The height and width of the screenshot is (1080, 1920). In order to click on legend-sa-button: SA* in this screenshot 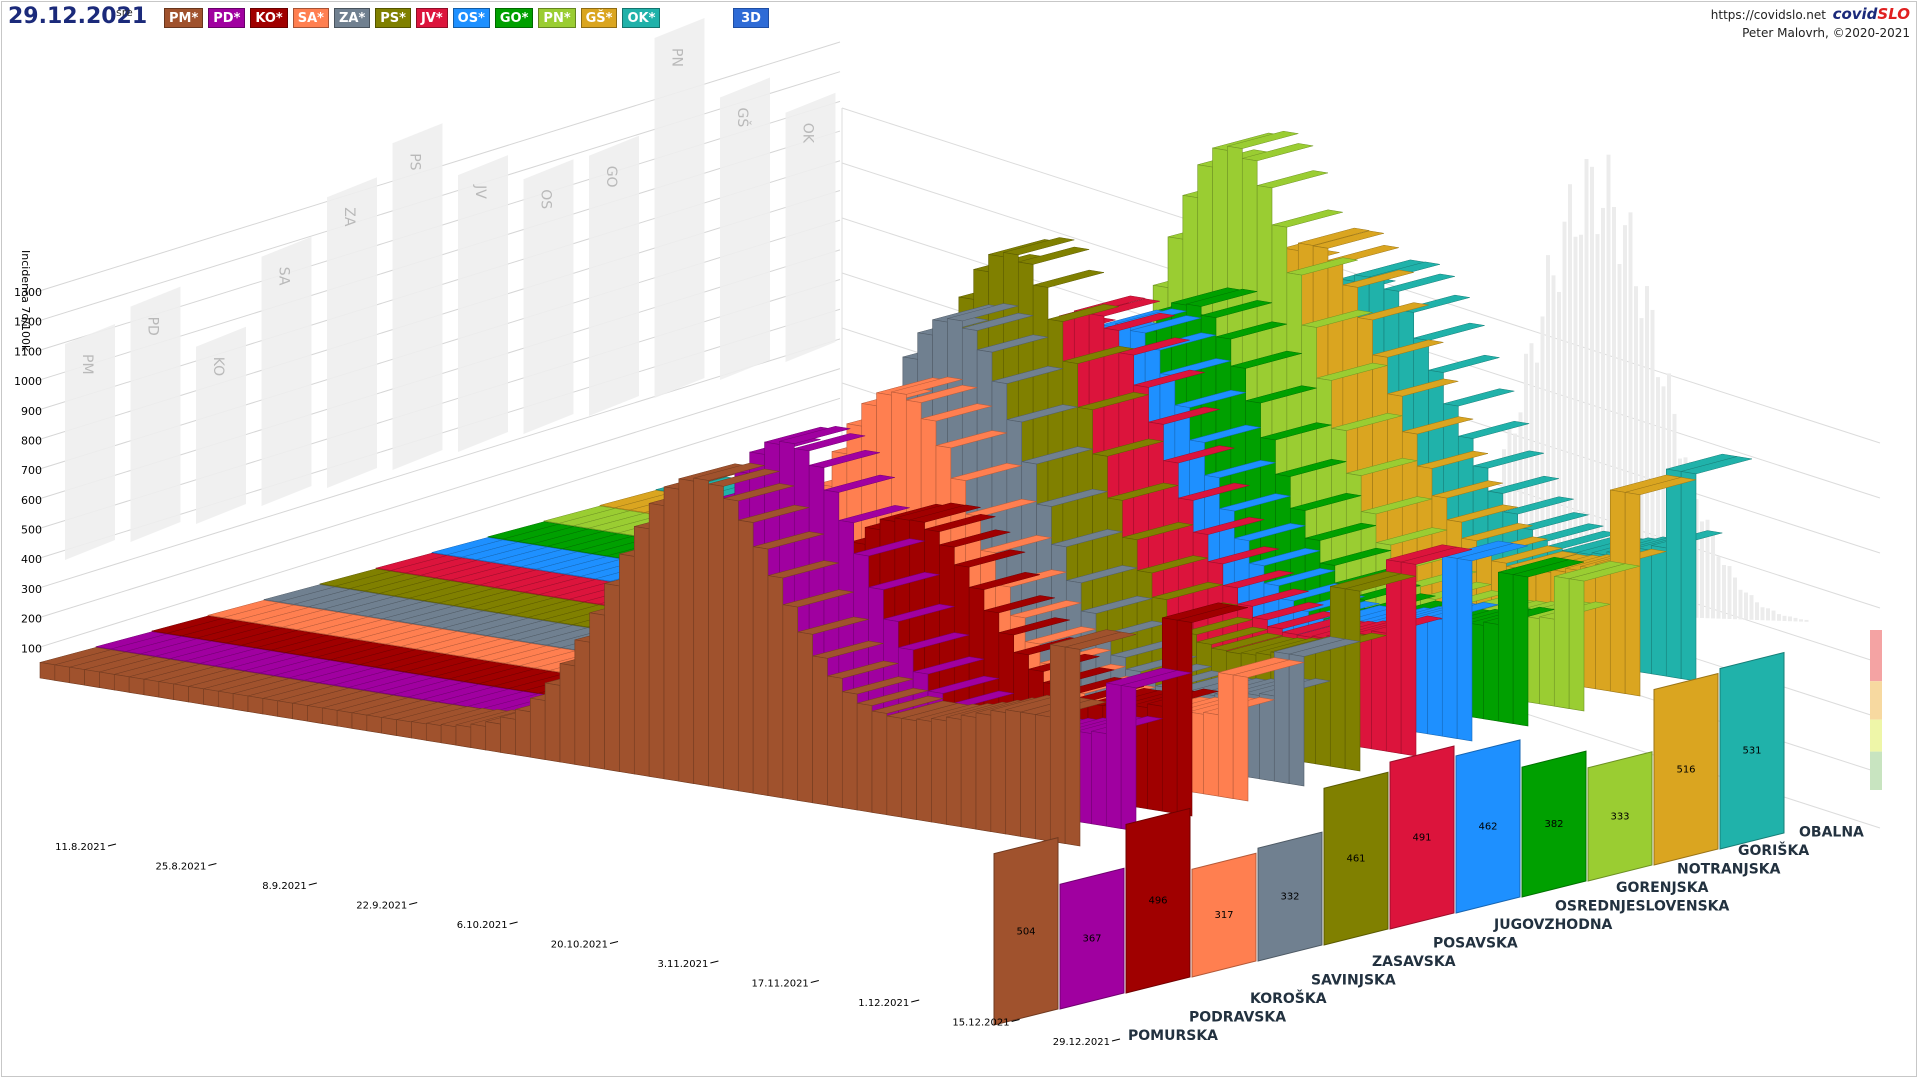, I will do `click(310, 18)`.